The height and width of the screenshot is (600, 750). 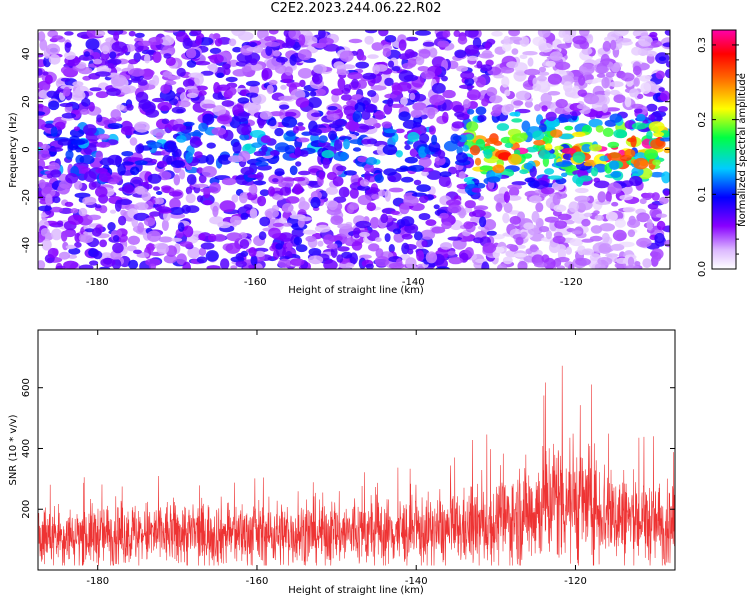 What do you see at coordinates (718, 157) in the screenshot?
I see `colorbar-ticks: 0.0 0.1 0.2 0.3` at bounding box center [718, 157].